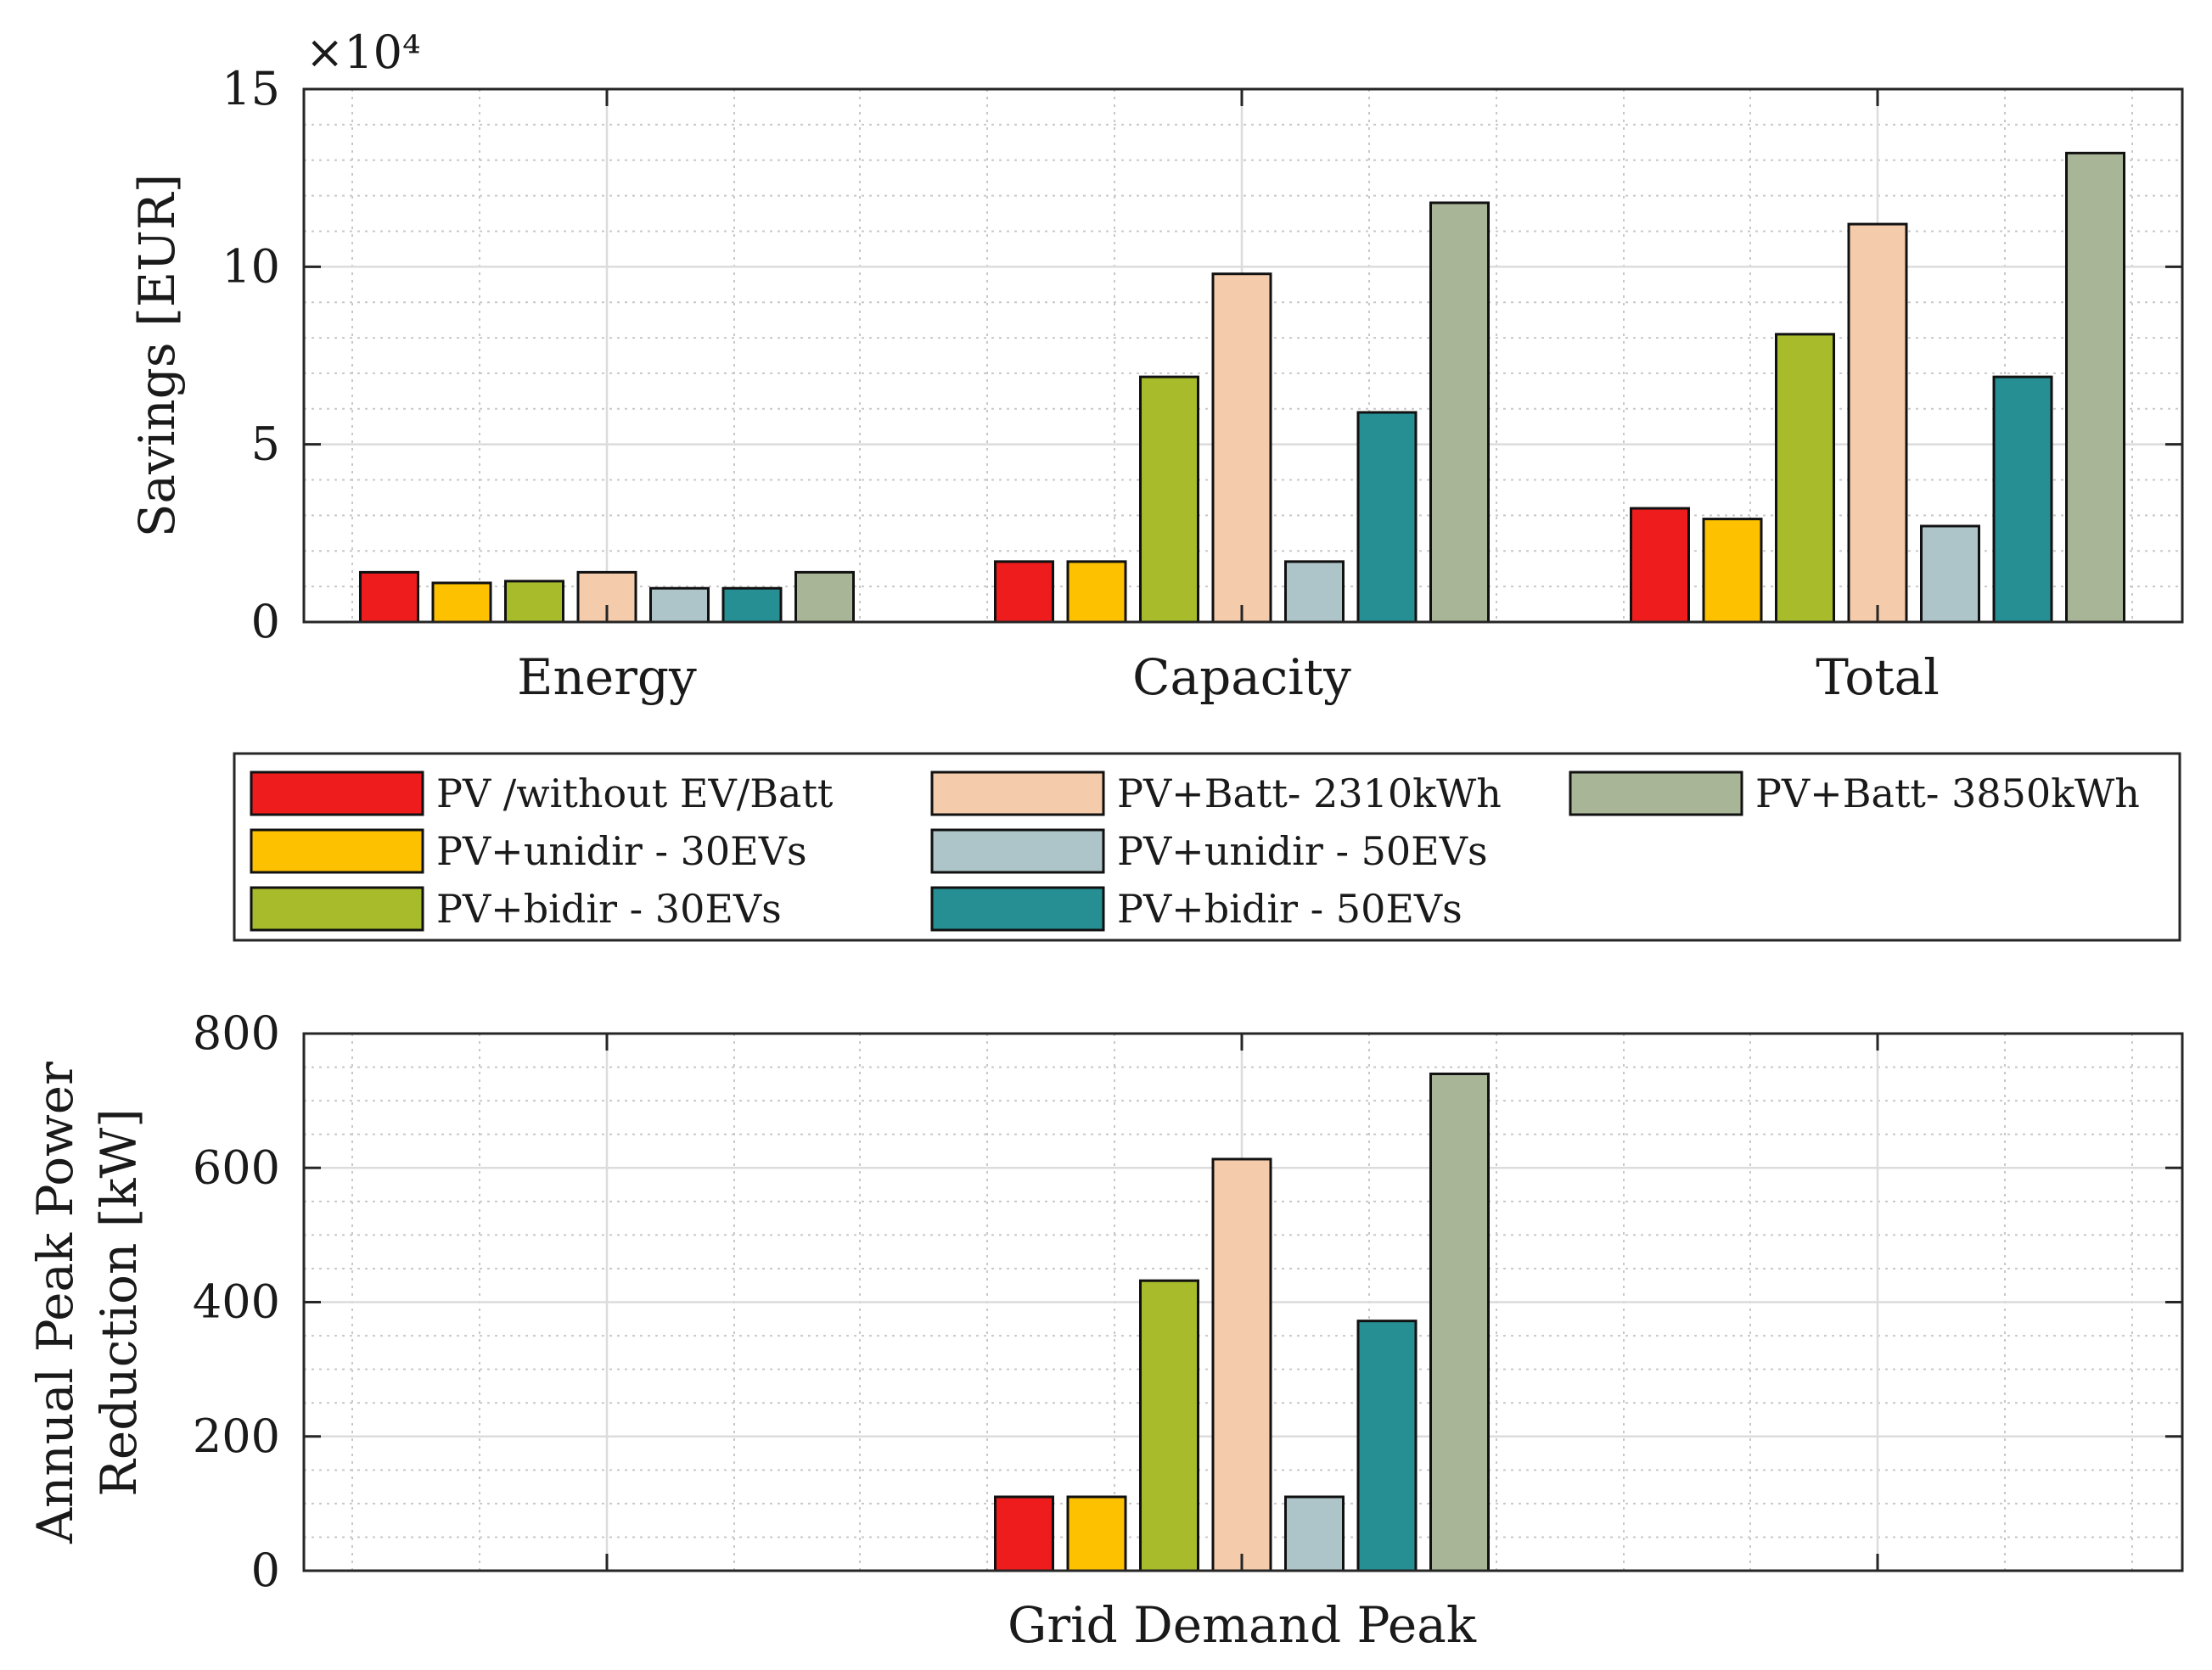 This screenshot has height=1670, width=2212. Describe the element at coordinates (119, 1302) in the screenshot. I see `peak-y-axis-label-line2: Reduction [kW]` at that location.